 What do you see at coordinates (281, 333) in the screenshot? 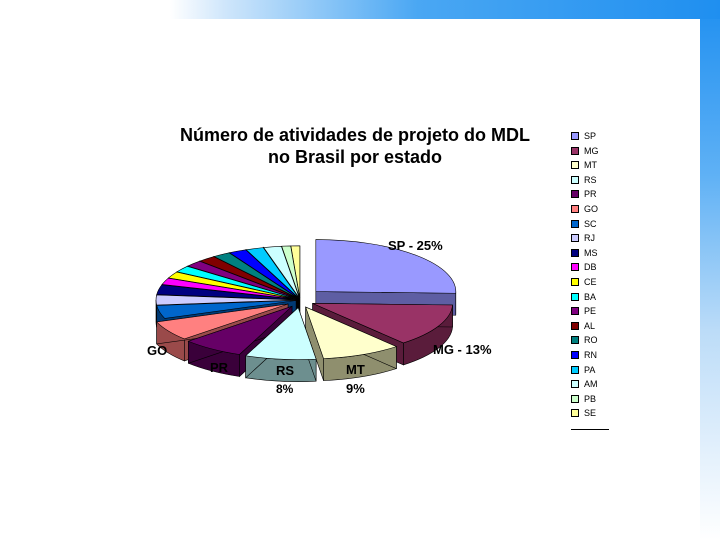
I see `pie-slice-rs` at bounding box center [281, 333].